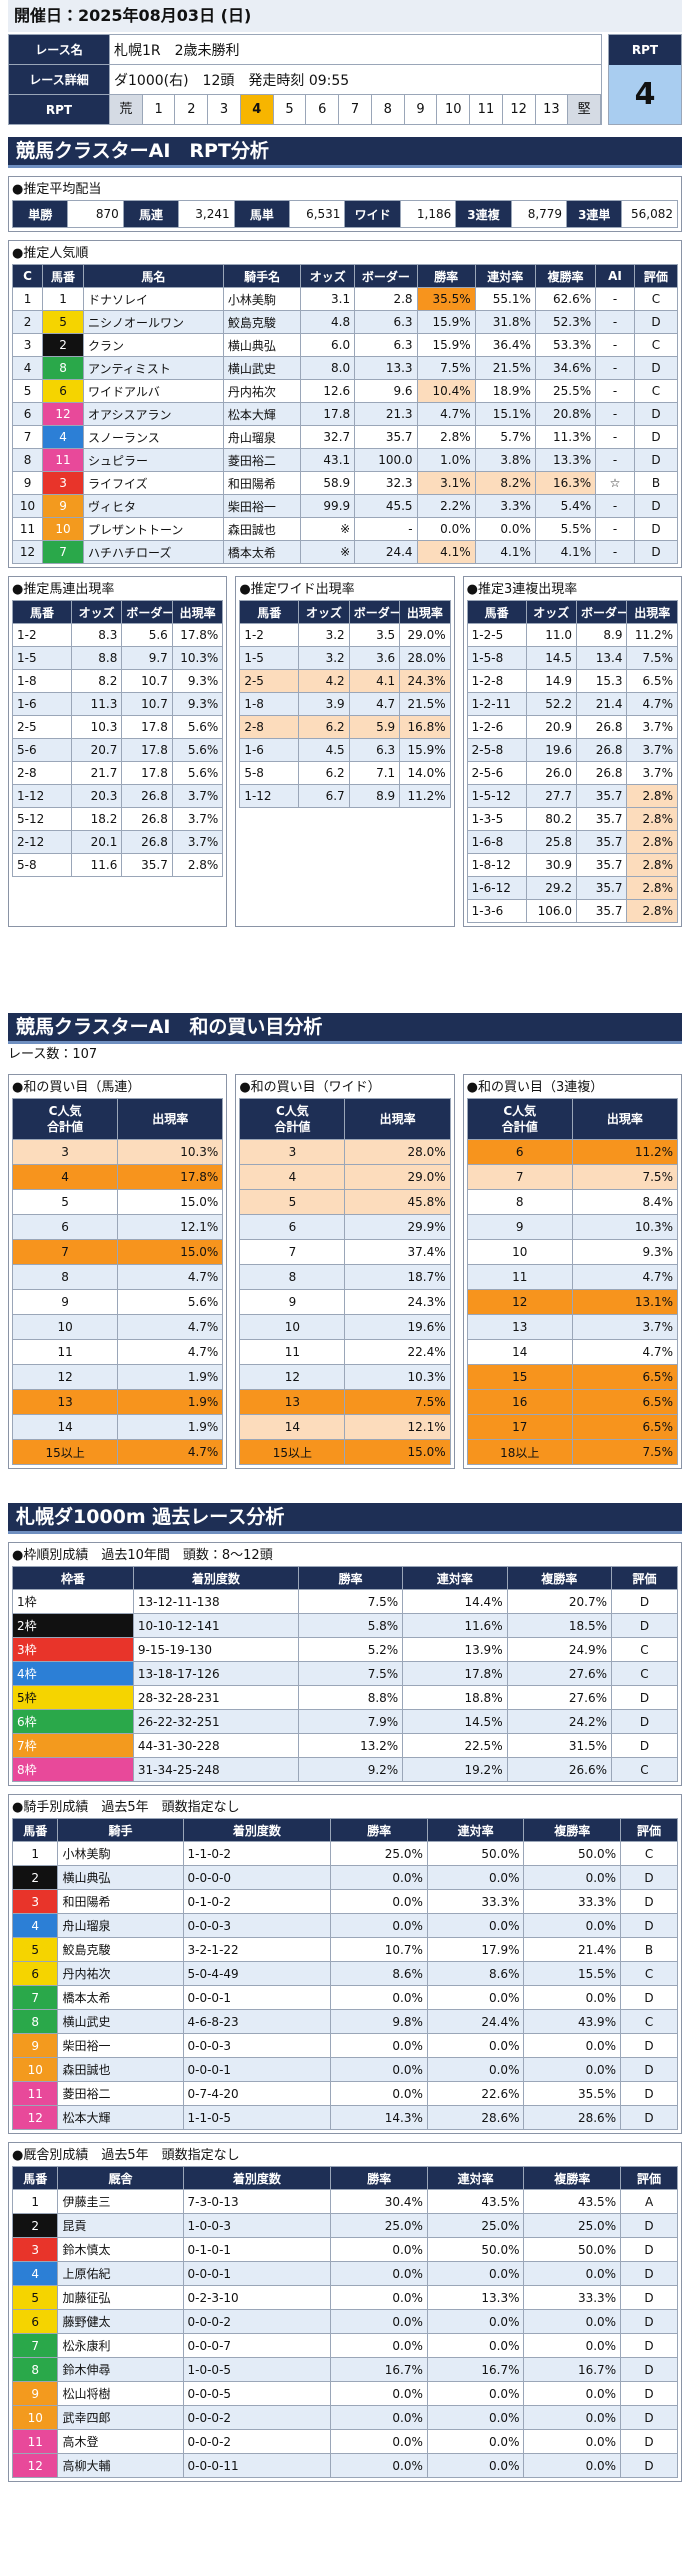  Describe the element at coordinates (120, 2393) in the screenshot. I see `cell: 松山将樹` at that location.